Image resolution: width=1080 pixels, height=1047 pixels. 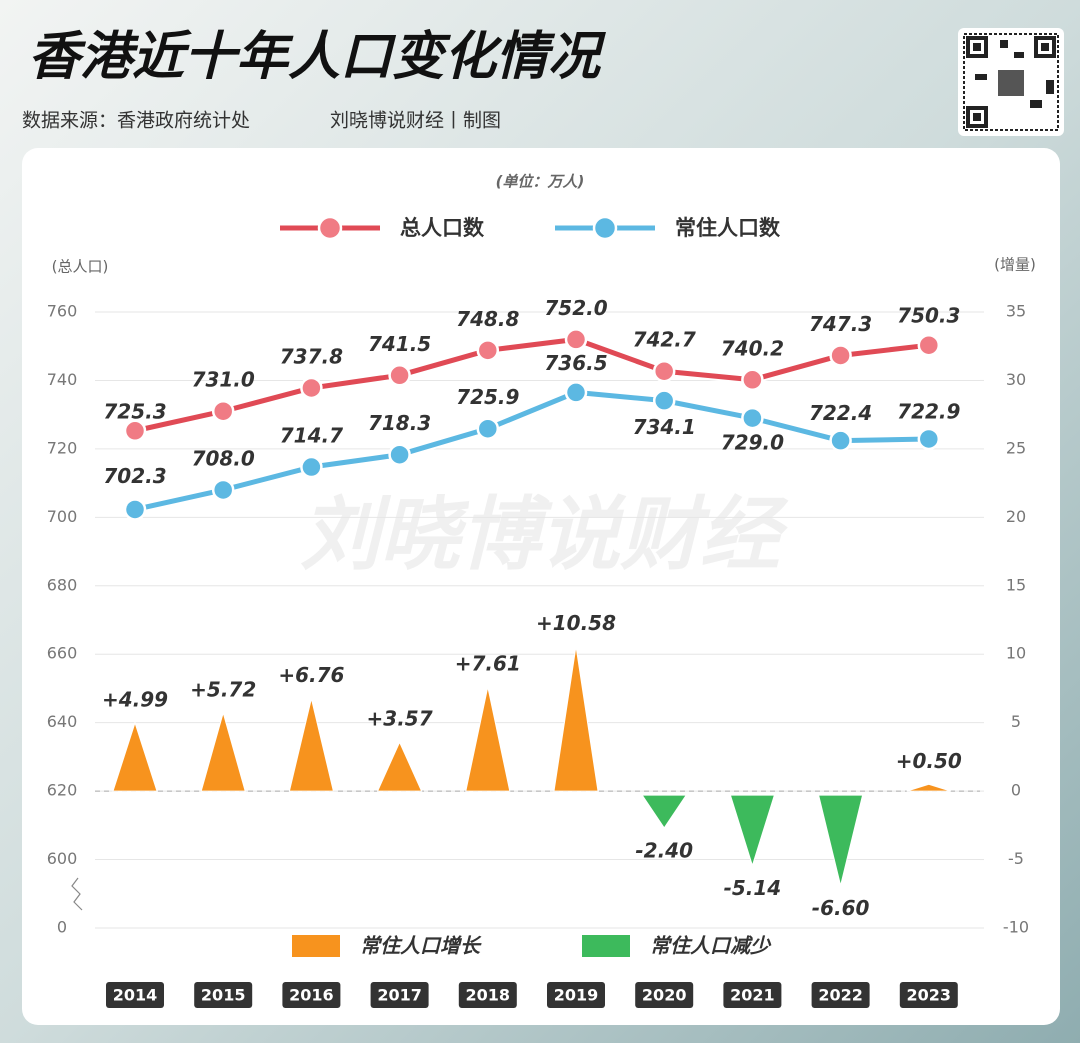 I want to click on x-tick-label: 2023, so click(x=929, y=995).